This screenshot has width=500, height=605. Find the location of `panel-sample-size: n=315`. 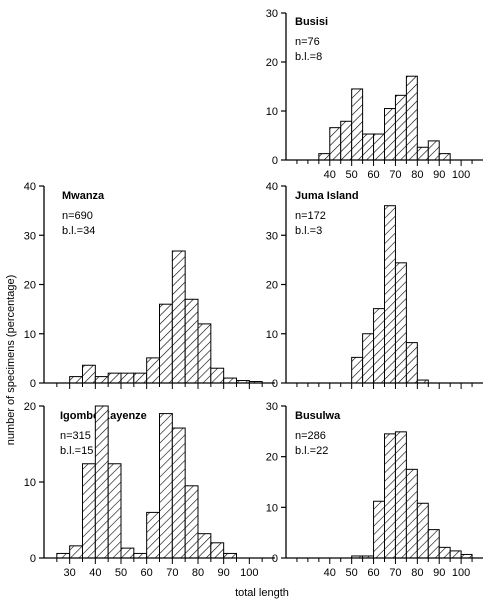

panel-sample-size: n=315 is located at coordinates (75, 436).